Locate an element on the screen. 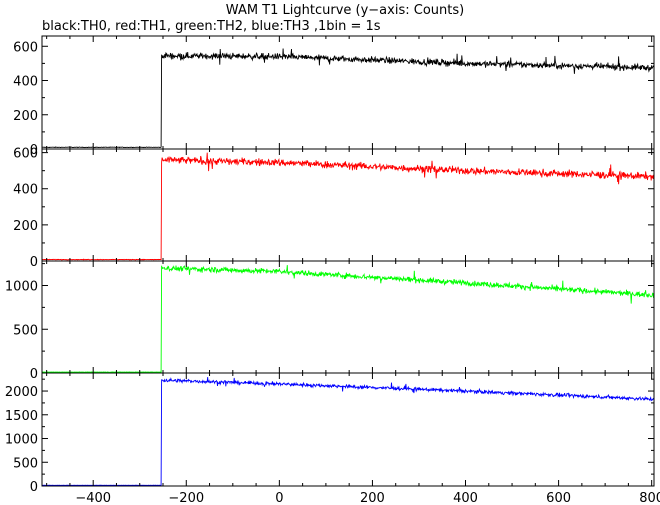 This screenshot has width=660, height=505. x-tick-label: 200 is located at coordinates (372, 498).